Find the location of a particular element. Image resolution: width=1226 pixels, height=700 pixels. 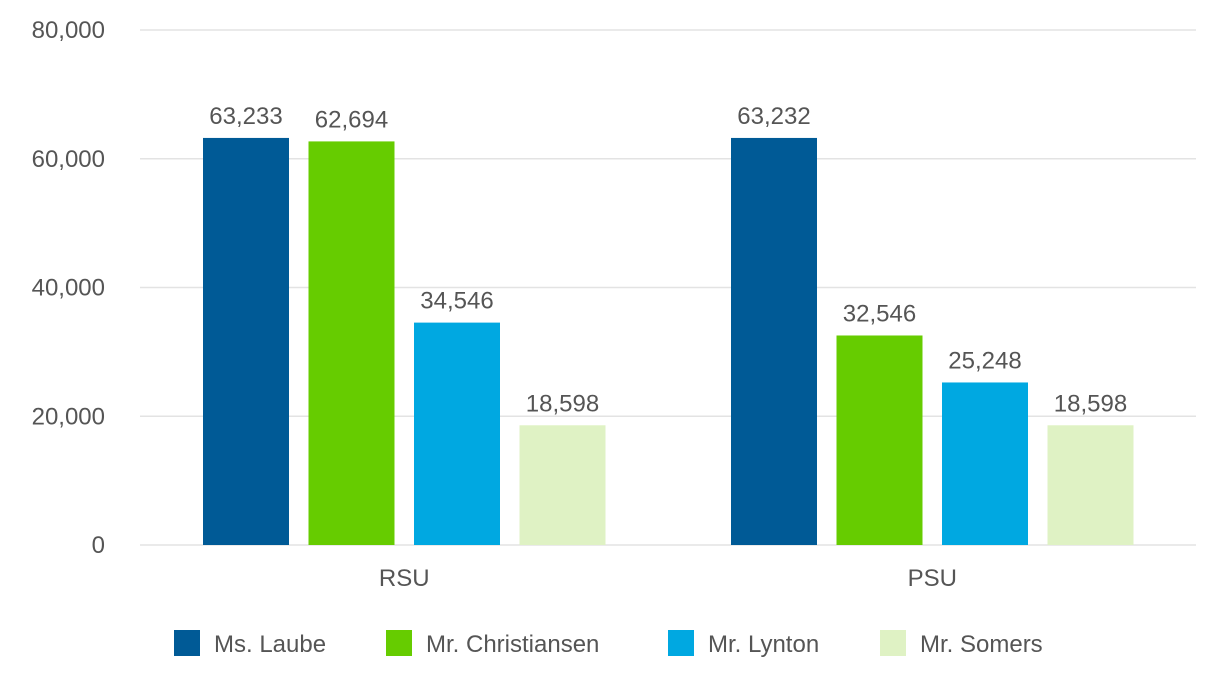

y-tick-label: 80,000 is located at coordinates (68, 30).